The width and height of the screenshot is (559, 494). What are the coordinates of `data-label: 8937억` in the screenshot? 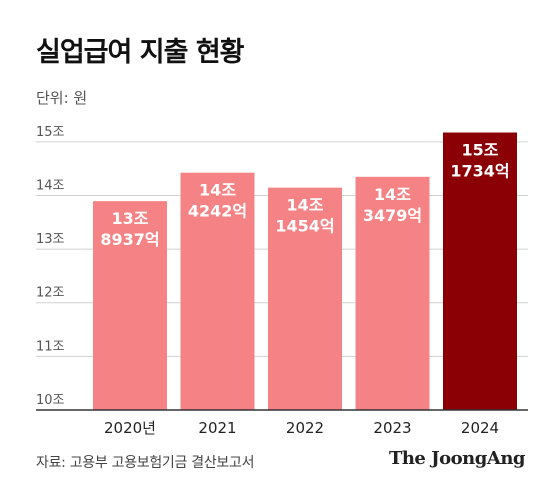 It's located at (129, 239).